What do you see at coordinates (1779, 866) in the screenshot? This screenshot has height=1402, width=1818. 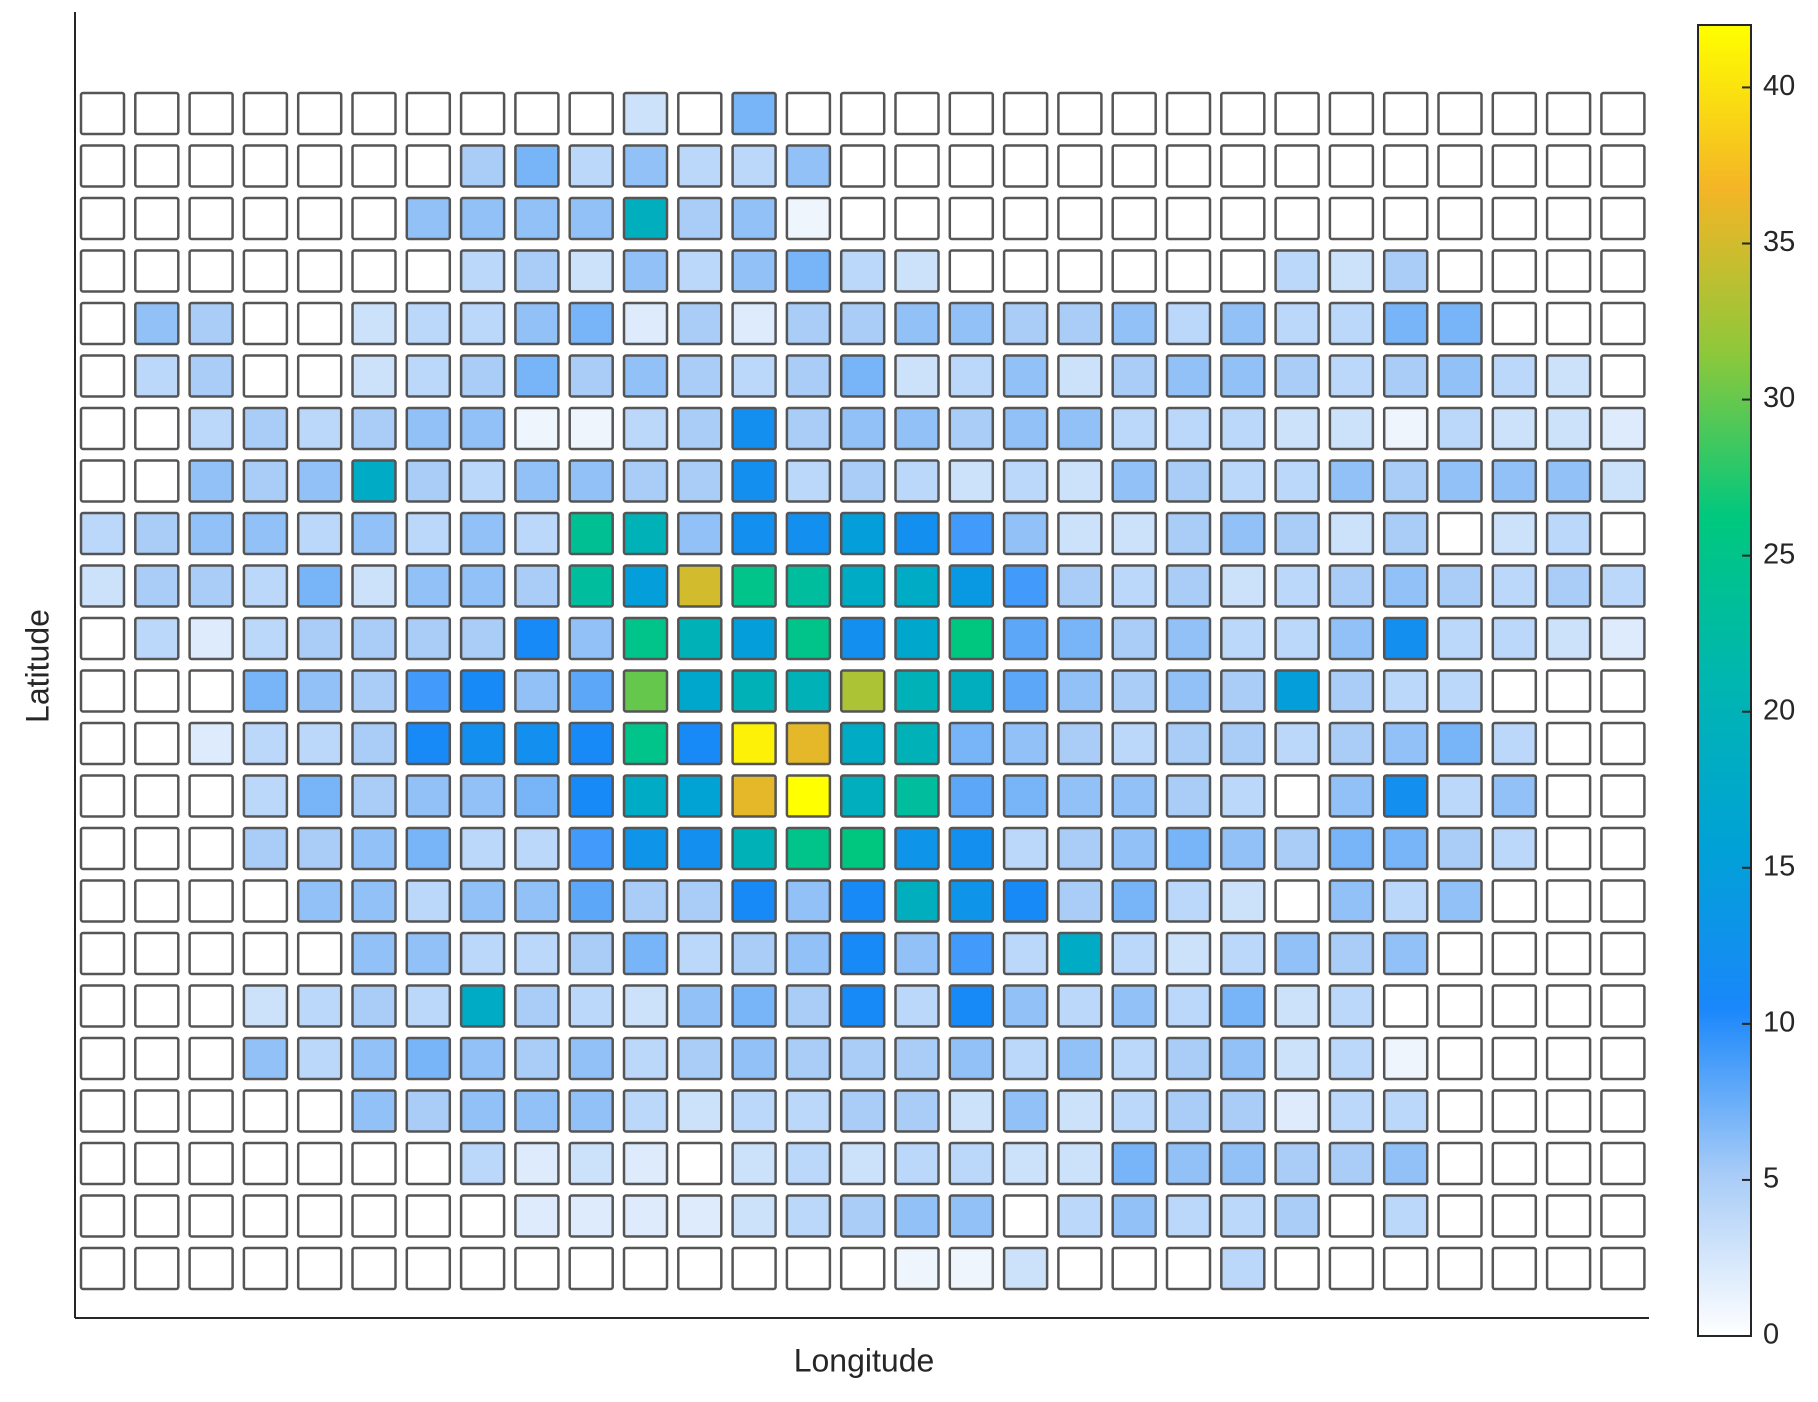 I see `colorbar-tick-label: 15` at bounding box center [1779, 866].